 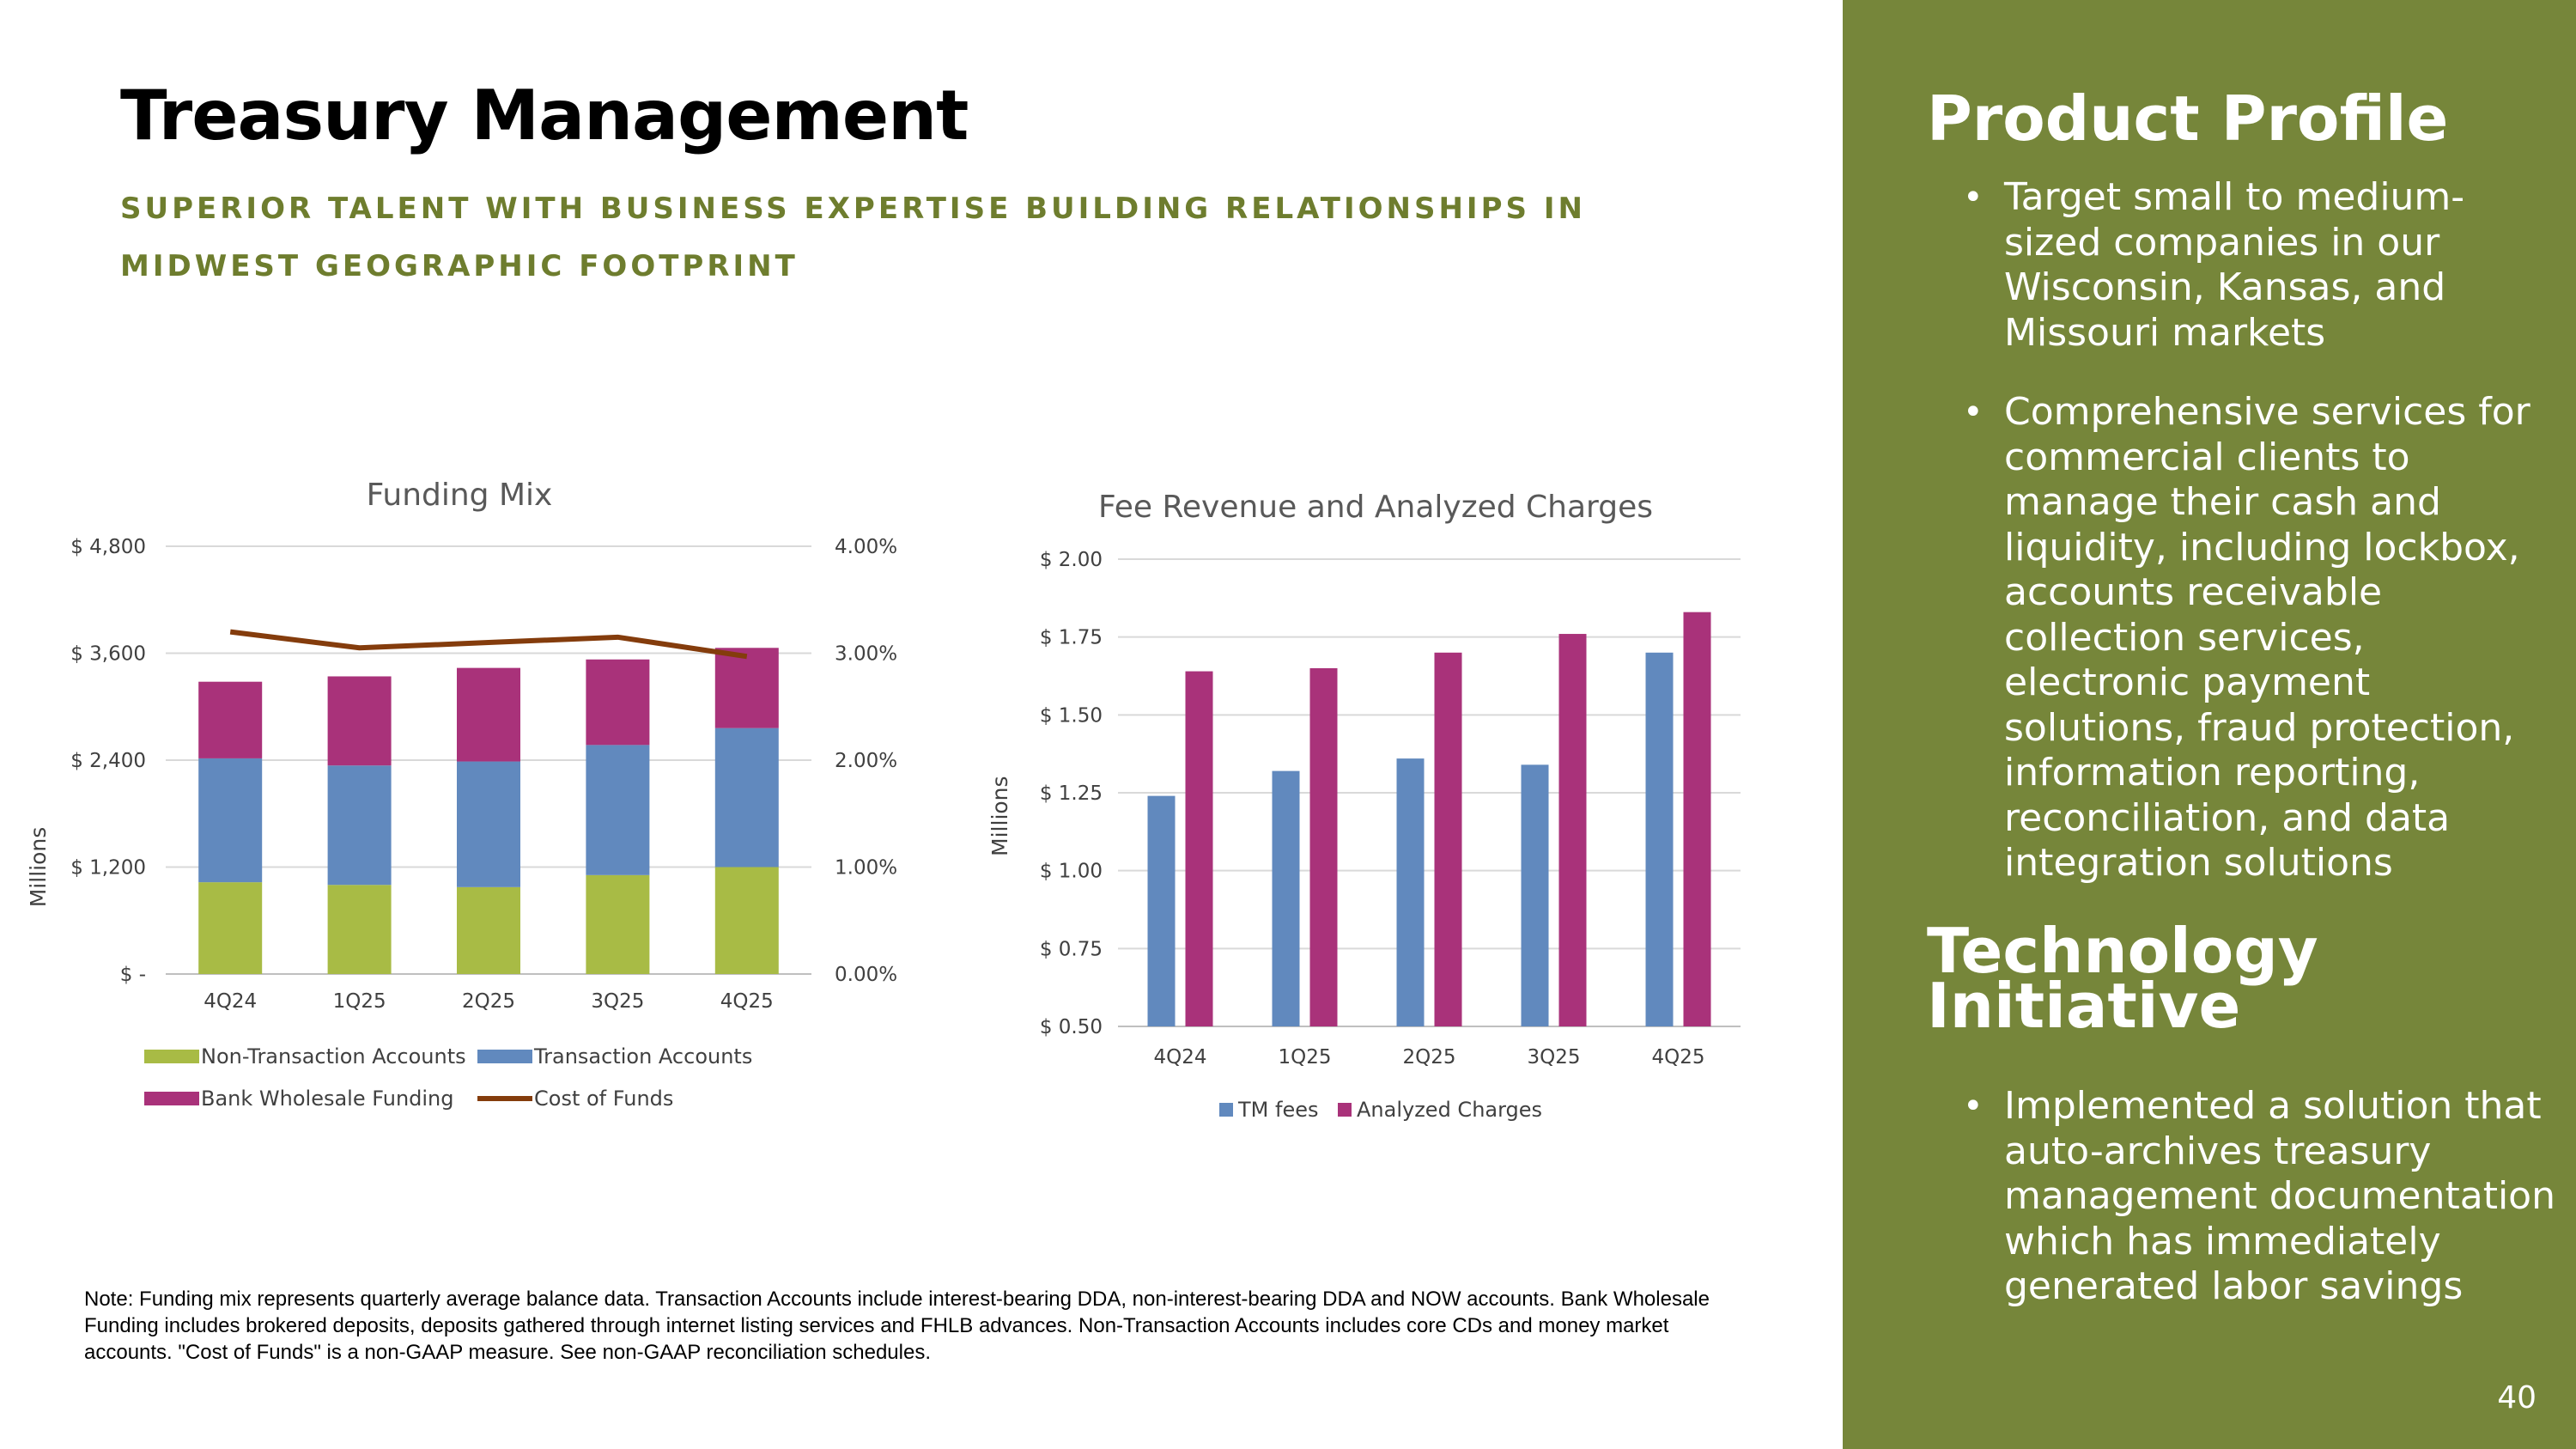 I want to click on y-tick-label: $ 2,400, so click(x=108, y=761).